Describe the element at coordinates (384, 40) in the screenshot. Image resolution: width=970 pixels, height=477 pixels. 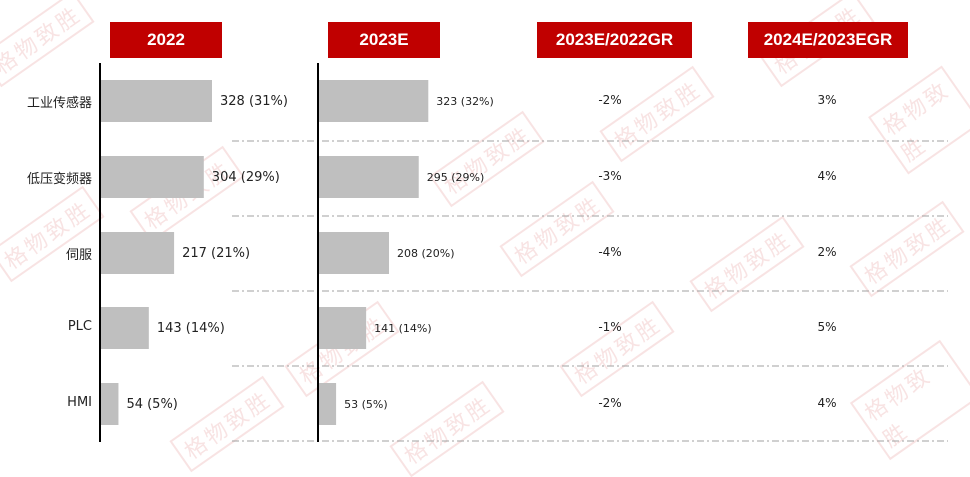
I see `header-2023e: 2023E` at that location.